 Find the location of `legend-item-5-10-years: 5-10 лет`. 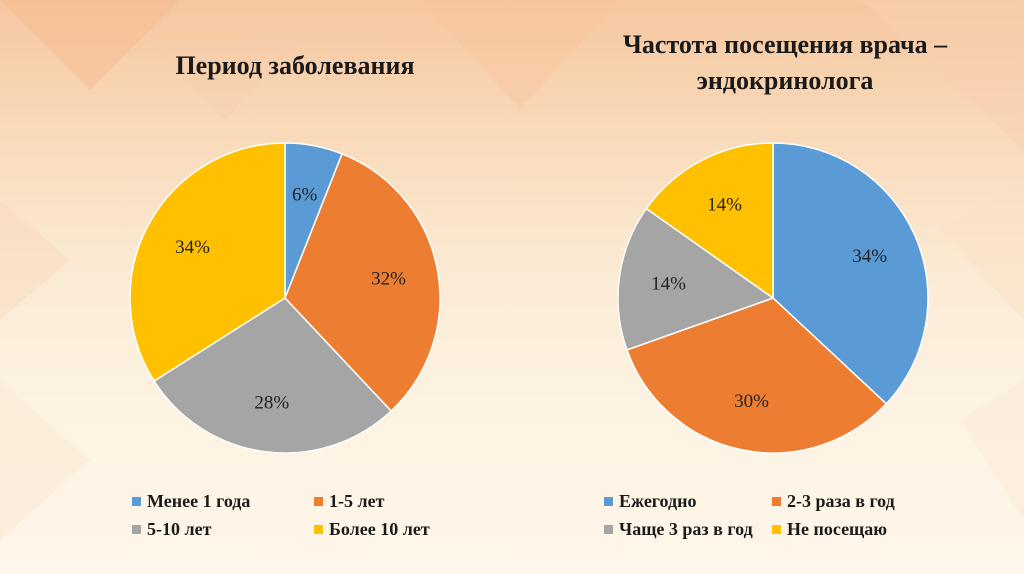

legend-item-5-10-years: 5-10 лет is located at coordinates (171, 529).